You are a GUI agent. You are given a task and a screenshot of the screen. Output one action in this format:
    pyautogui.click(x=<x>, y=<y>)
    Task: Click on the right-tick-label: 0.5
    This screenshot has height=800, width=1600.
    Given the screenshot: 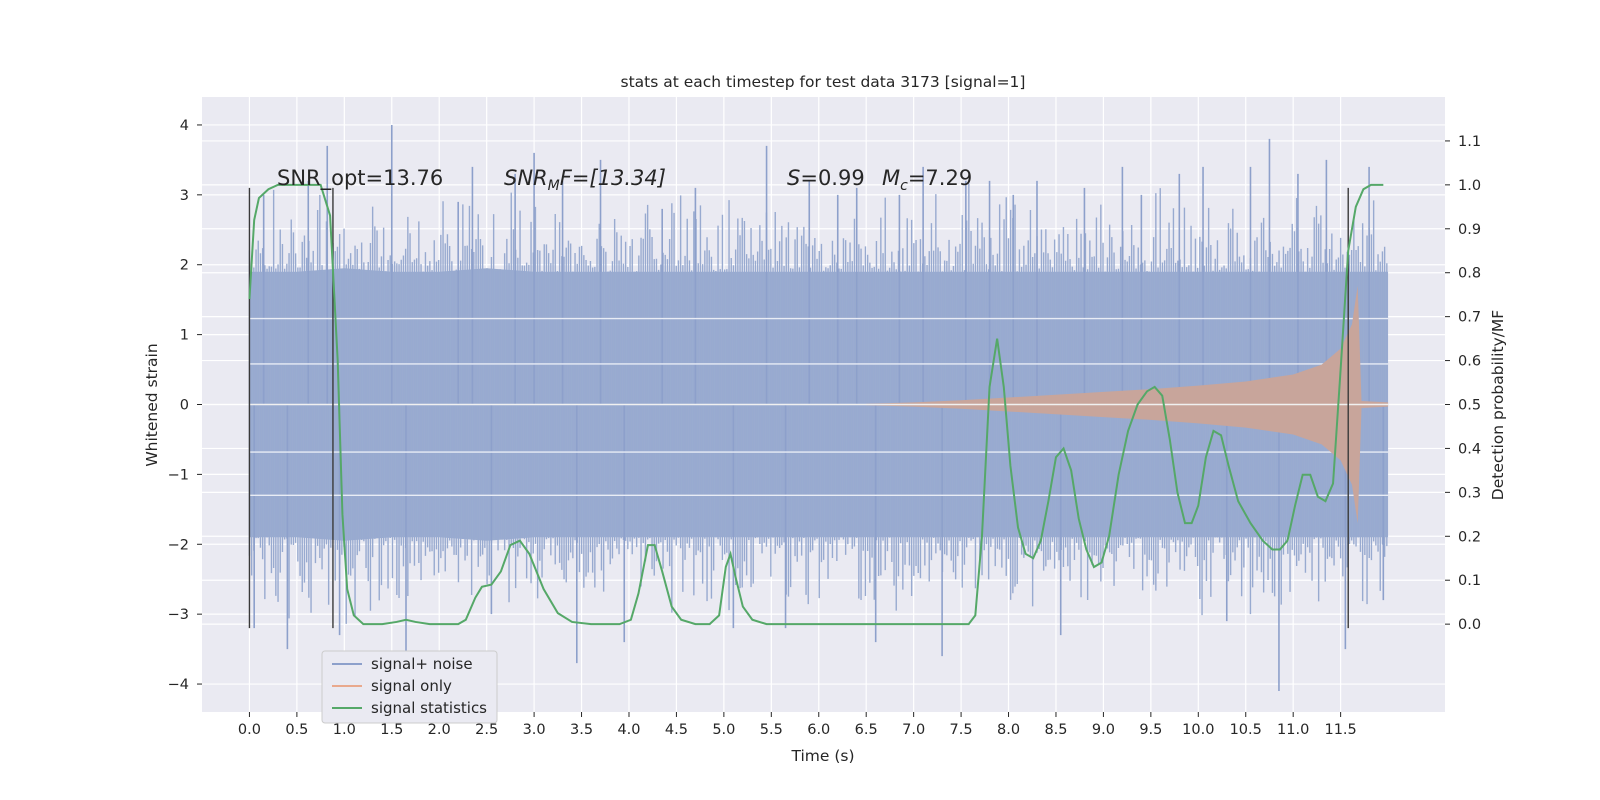 What is the action you would take?
    pyautogui.click(x=1469, y=406)
    